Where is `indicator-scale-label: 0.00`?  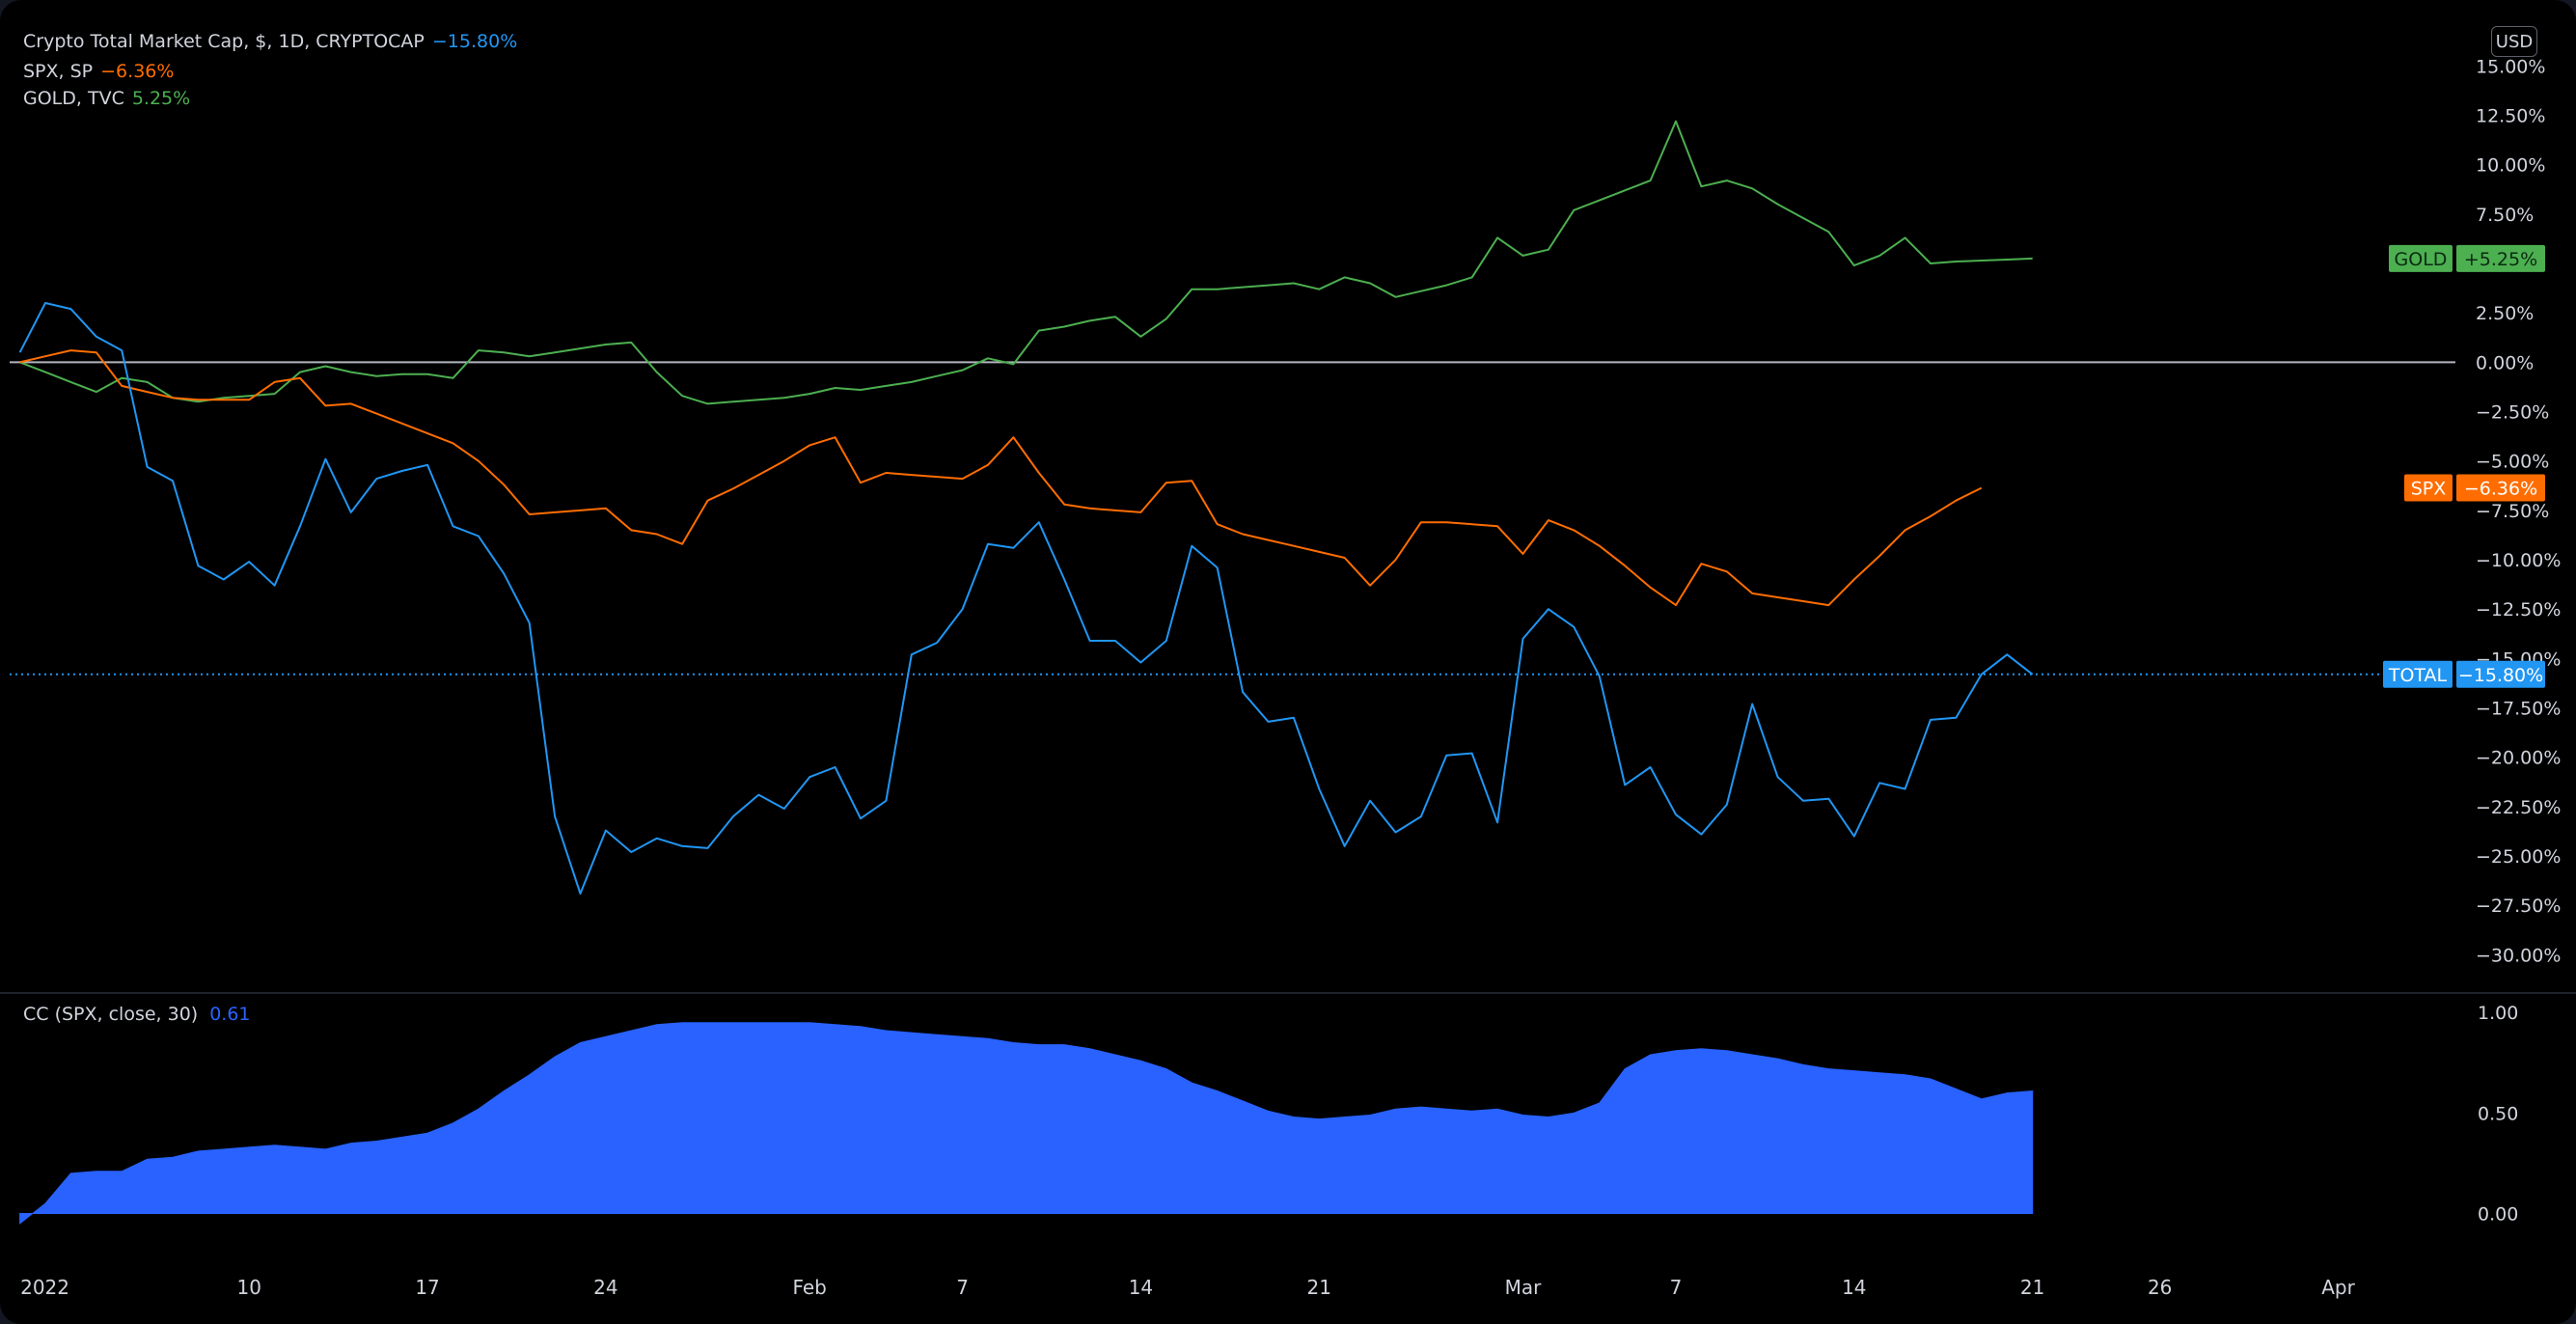 indicator-scale-label: 0.00 is located at coordinates (2498, 1215).